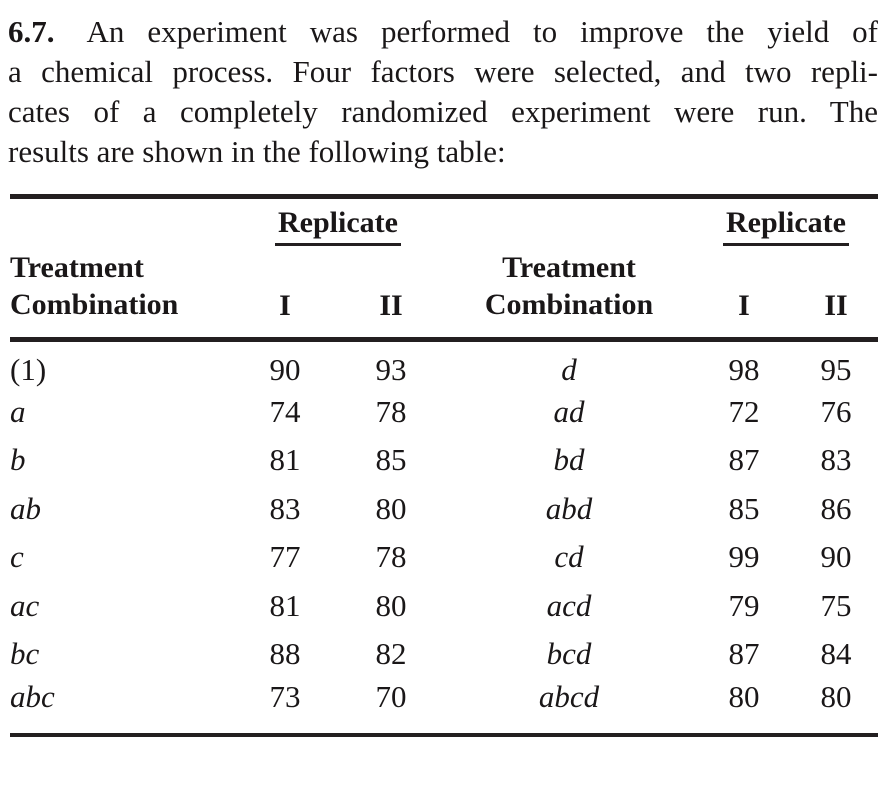  I want to click on table-row: abc 73 70 abcd 80 80, so click(444, 707).